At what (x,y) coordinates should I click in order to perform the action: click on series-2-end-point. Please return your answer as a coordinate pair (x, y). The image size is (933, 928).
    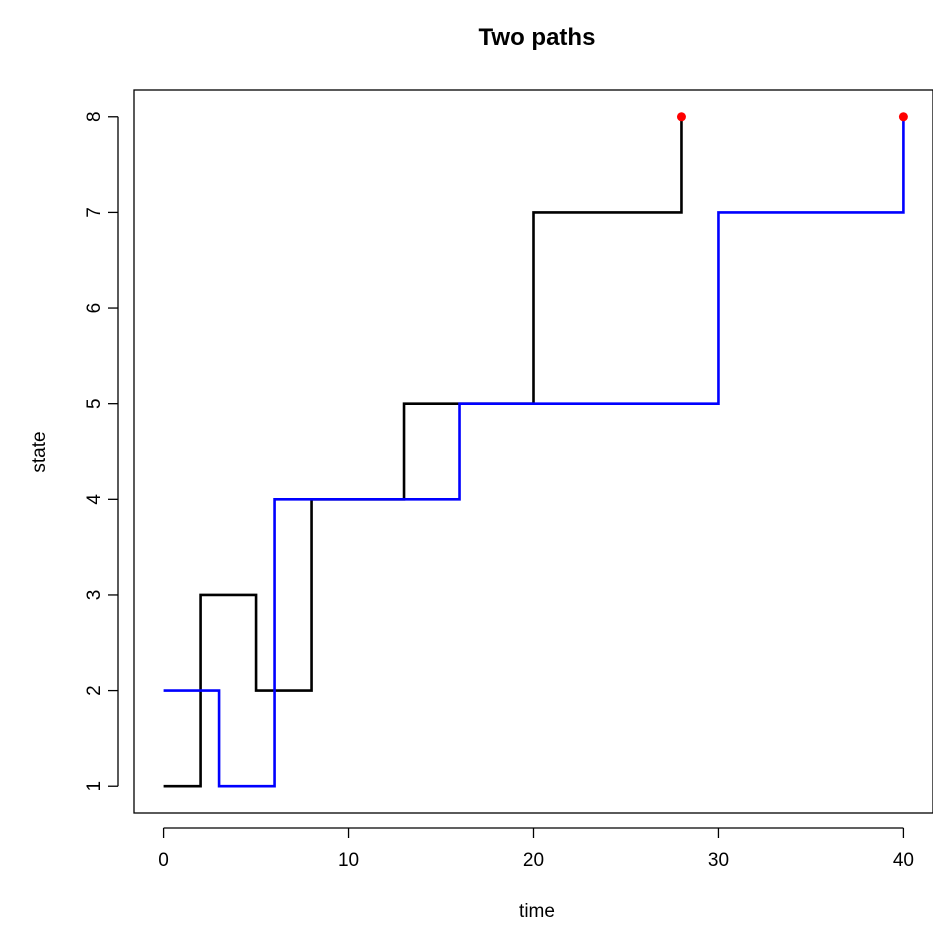
    Looking at the image, I should click on (903, 117).